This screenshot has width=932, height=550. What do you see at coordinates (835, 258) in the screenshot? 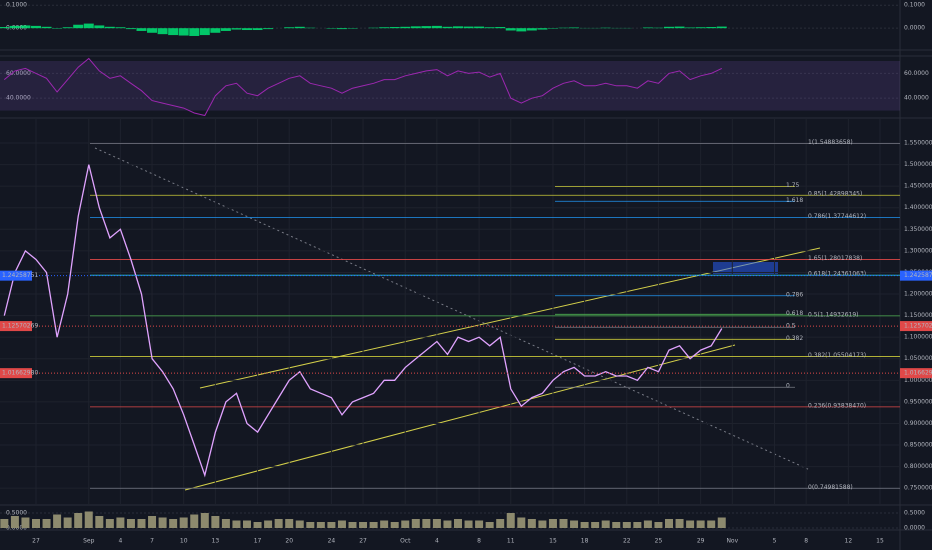
I see `fib-label: 1.65(1.28017838)` at bounding box center [835, 258].